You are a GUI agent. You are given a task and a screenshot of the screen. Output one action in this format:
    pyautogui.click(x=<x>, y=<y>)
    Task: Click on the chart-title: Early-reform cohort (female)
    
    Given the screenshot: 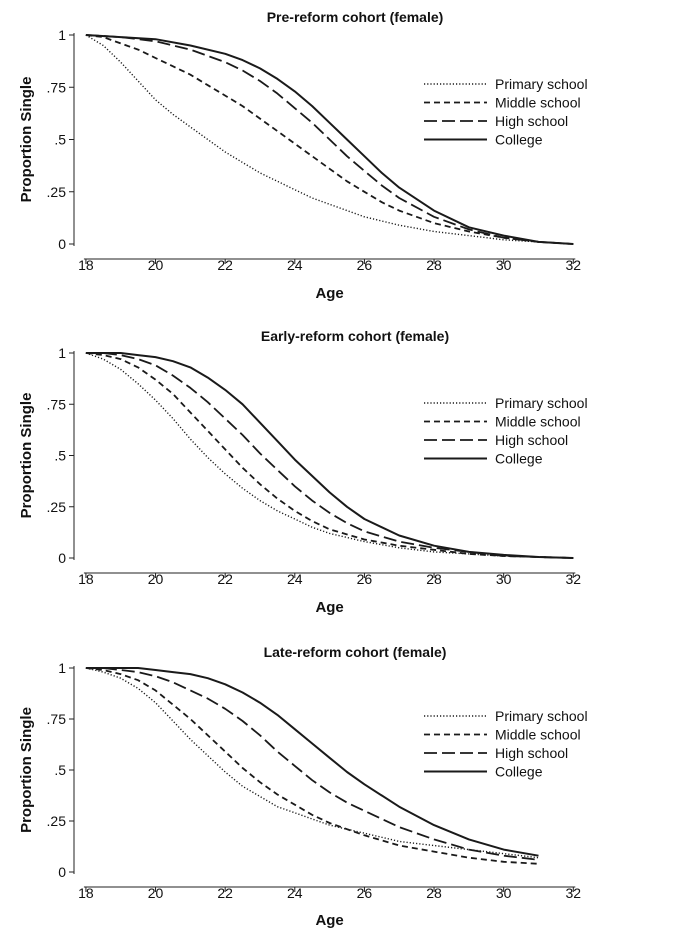 What is the action you would take?
    pyautogui.click(x=355, y=336)
    